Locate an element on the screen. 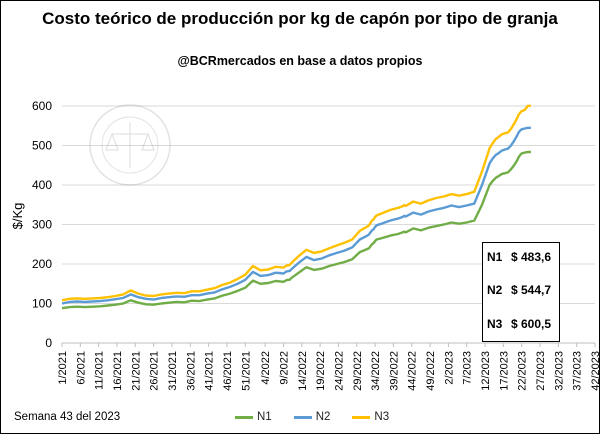  callout-value-n1: $ 483,6 is located at coordinates (531, 257).